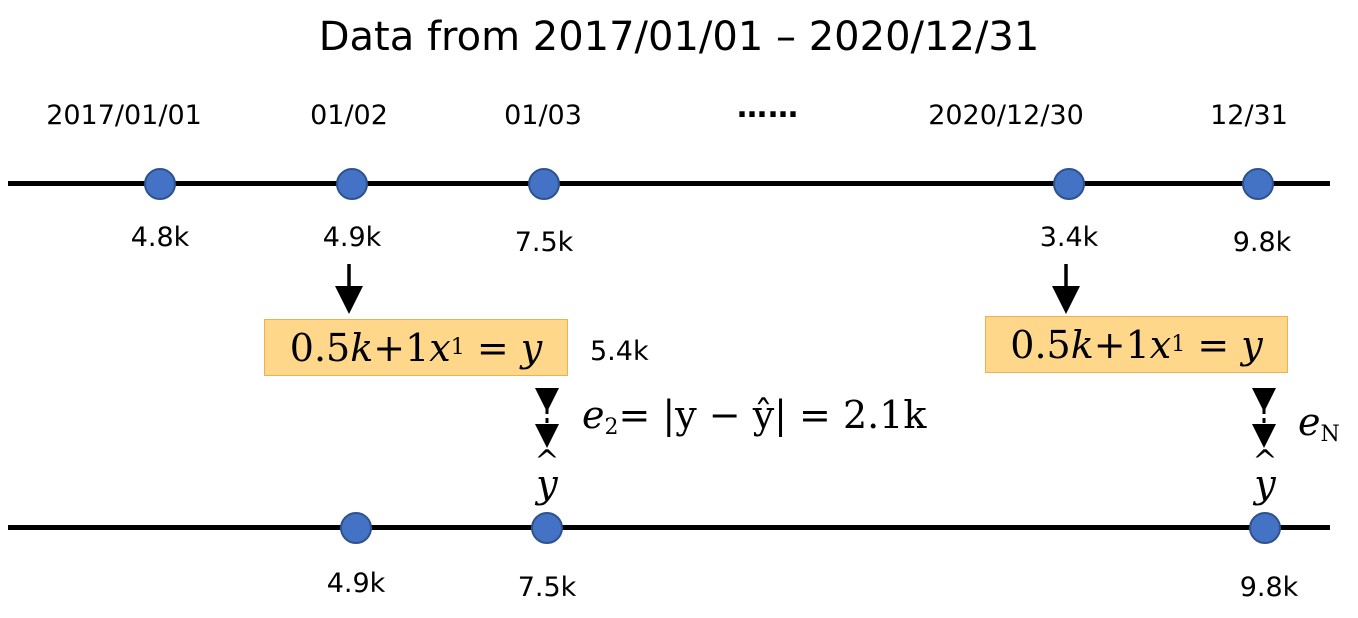 Image resolution: width=1358 pixels, height=618 pixels. What do you see at coordinates (1330, 434) in the screenshot?
I see `error-n-sub: N` at bounding box center [1330, 434].